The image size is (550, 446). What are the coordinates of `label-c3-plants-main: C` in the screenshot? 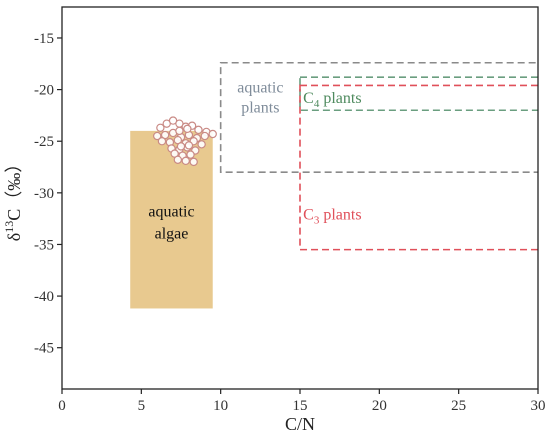 It's located at (308, 215).